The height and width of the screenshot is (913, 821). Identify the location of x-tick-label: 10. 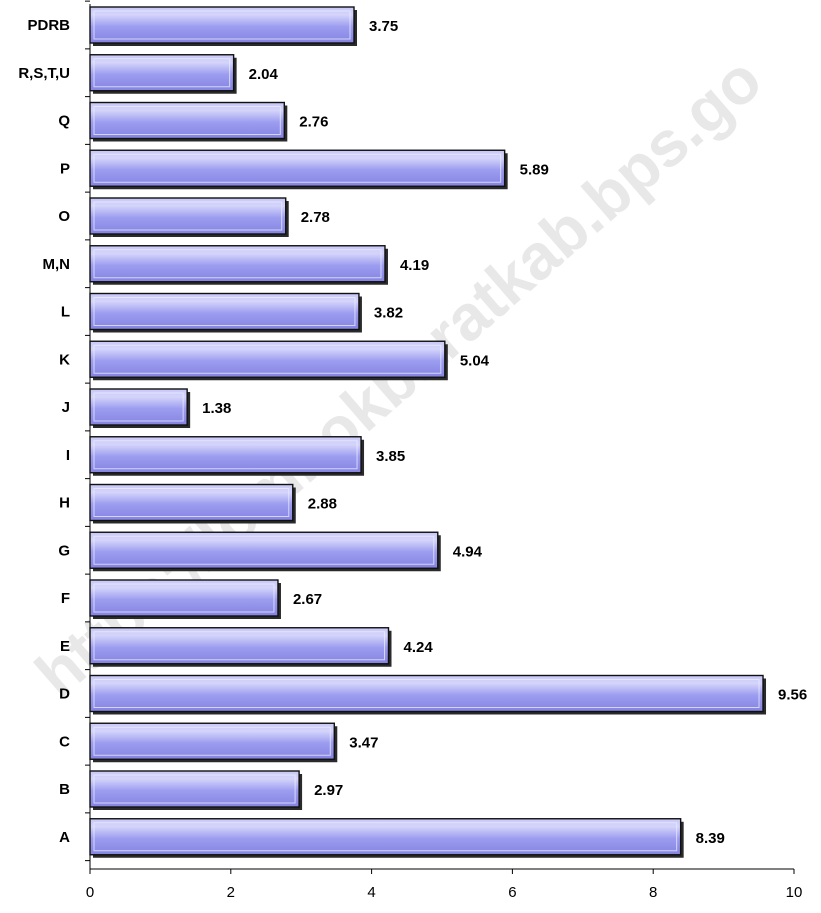
(794, 892).